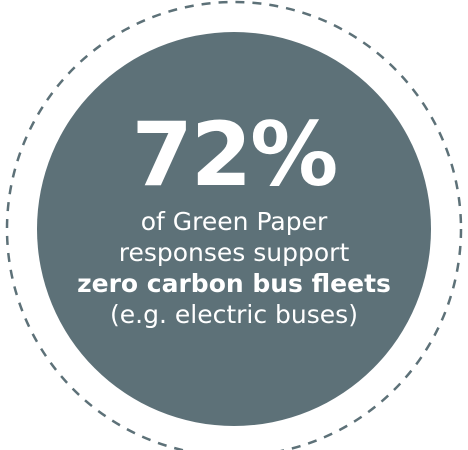 This screenshot has height=450, width=468. What do you see at coordinates (235, 154) in the screenshot?
I see `stat-value: 72%` at bounding box center [235, 154].